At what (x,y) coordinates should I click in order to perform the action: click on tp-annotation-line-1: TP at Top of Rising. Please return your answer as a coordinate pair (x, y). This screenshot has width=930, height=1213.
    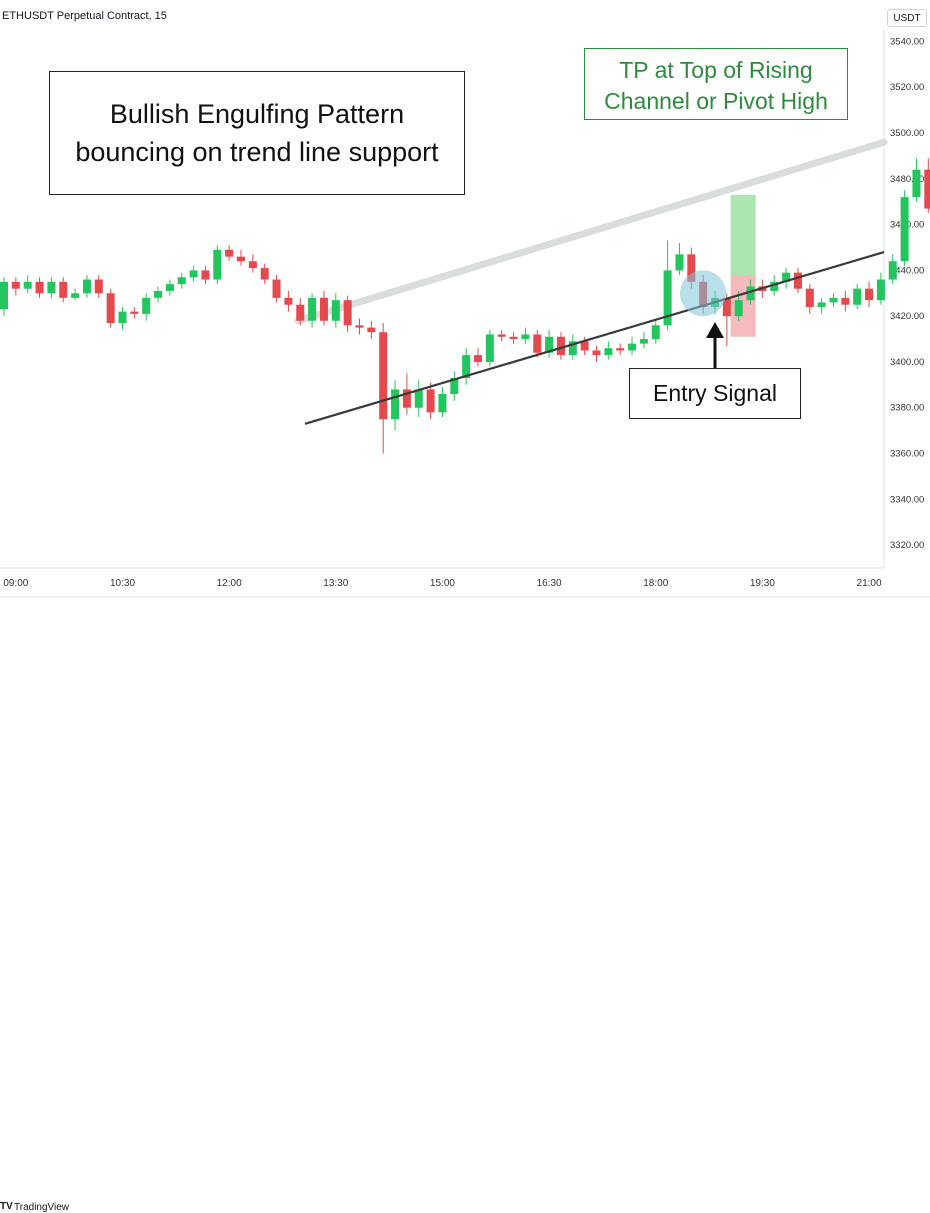
    Looking at the image, I should click on (716, 70).